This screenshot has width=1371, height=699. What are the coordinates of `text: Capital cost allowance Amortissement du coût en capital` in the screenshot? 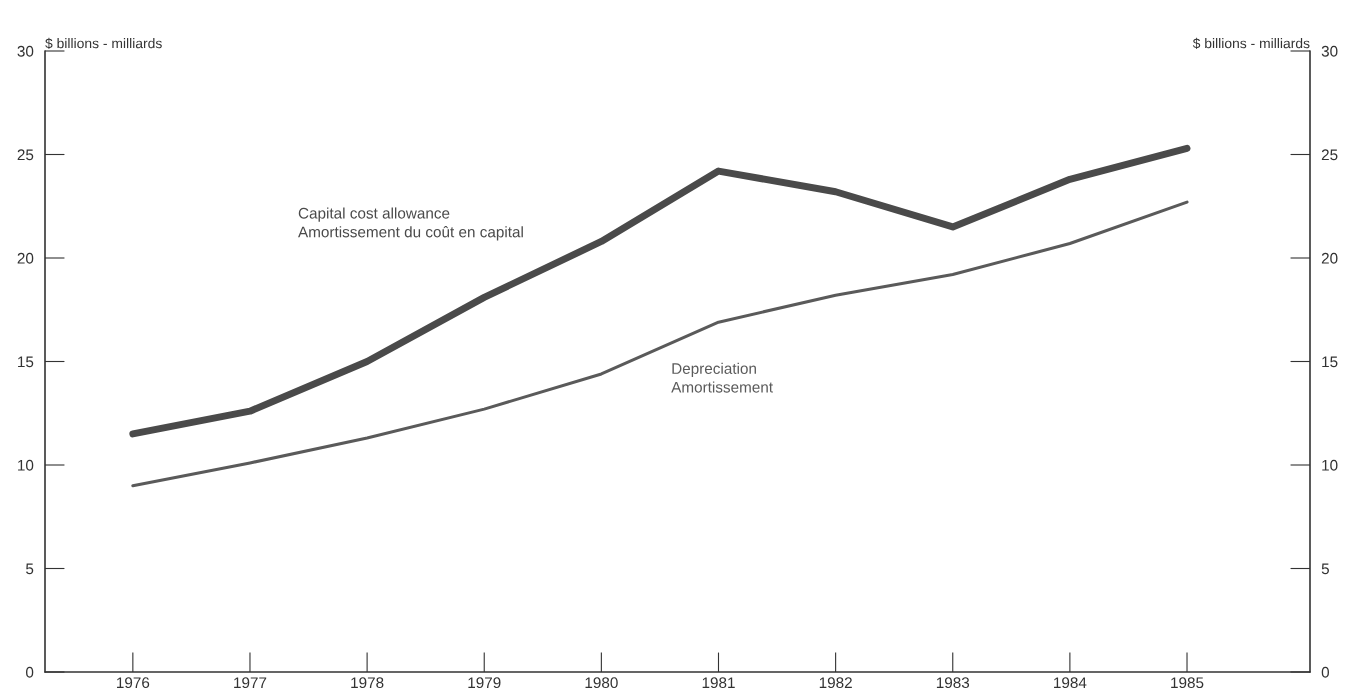 It's located at (410, 224).